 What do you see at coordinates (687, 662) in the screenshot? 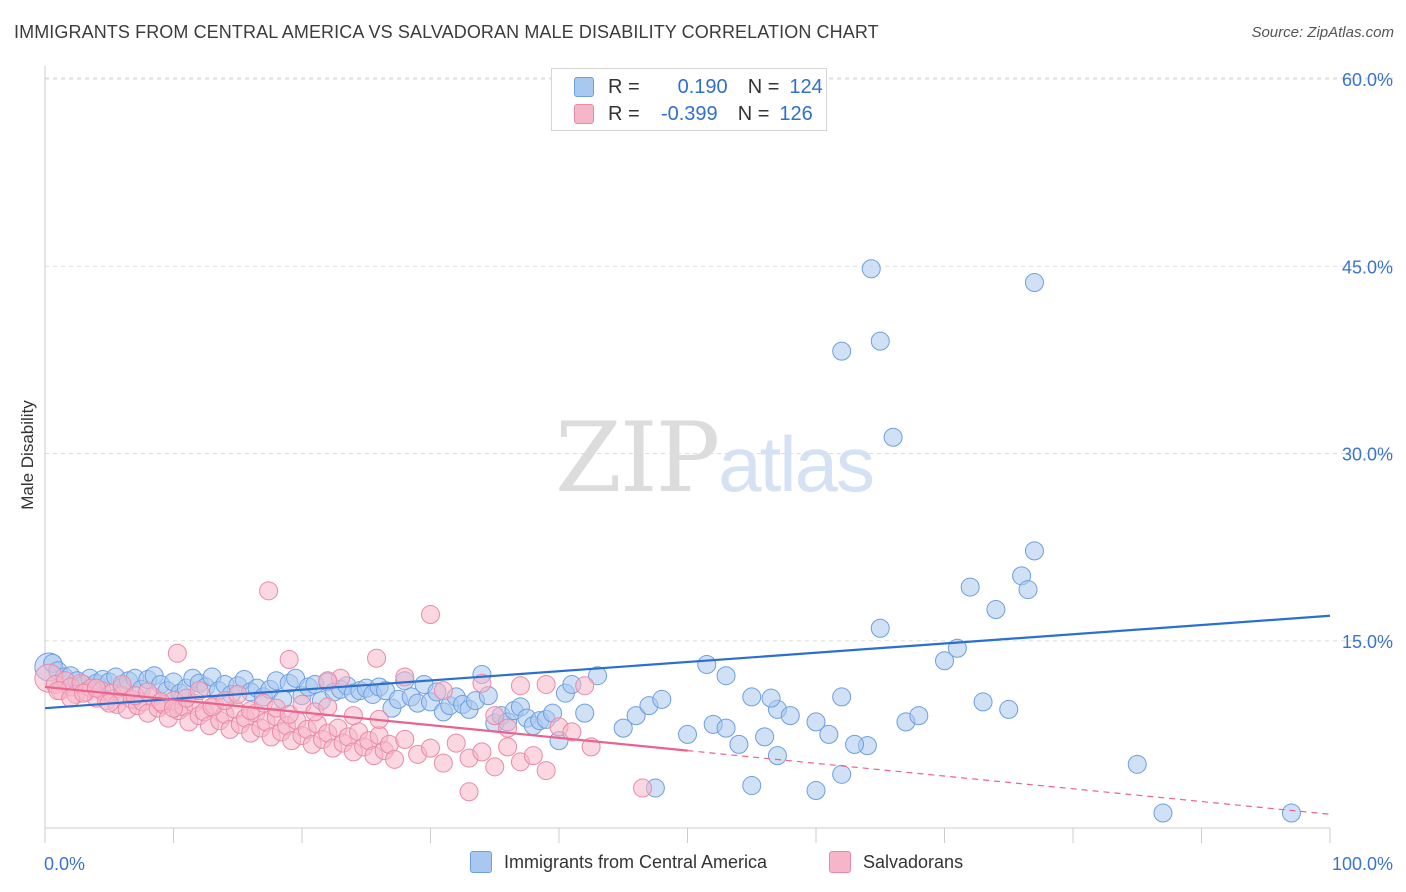
I see `trendline-central-america` at bounding box center [687, 662].